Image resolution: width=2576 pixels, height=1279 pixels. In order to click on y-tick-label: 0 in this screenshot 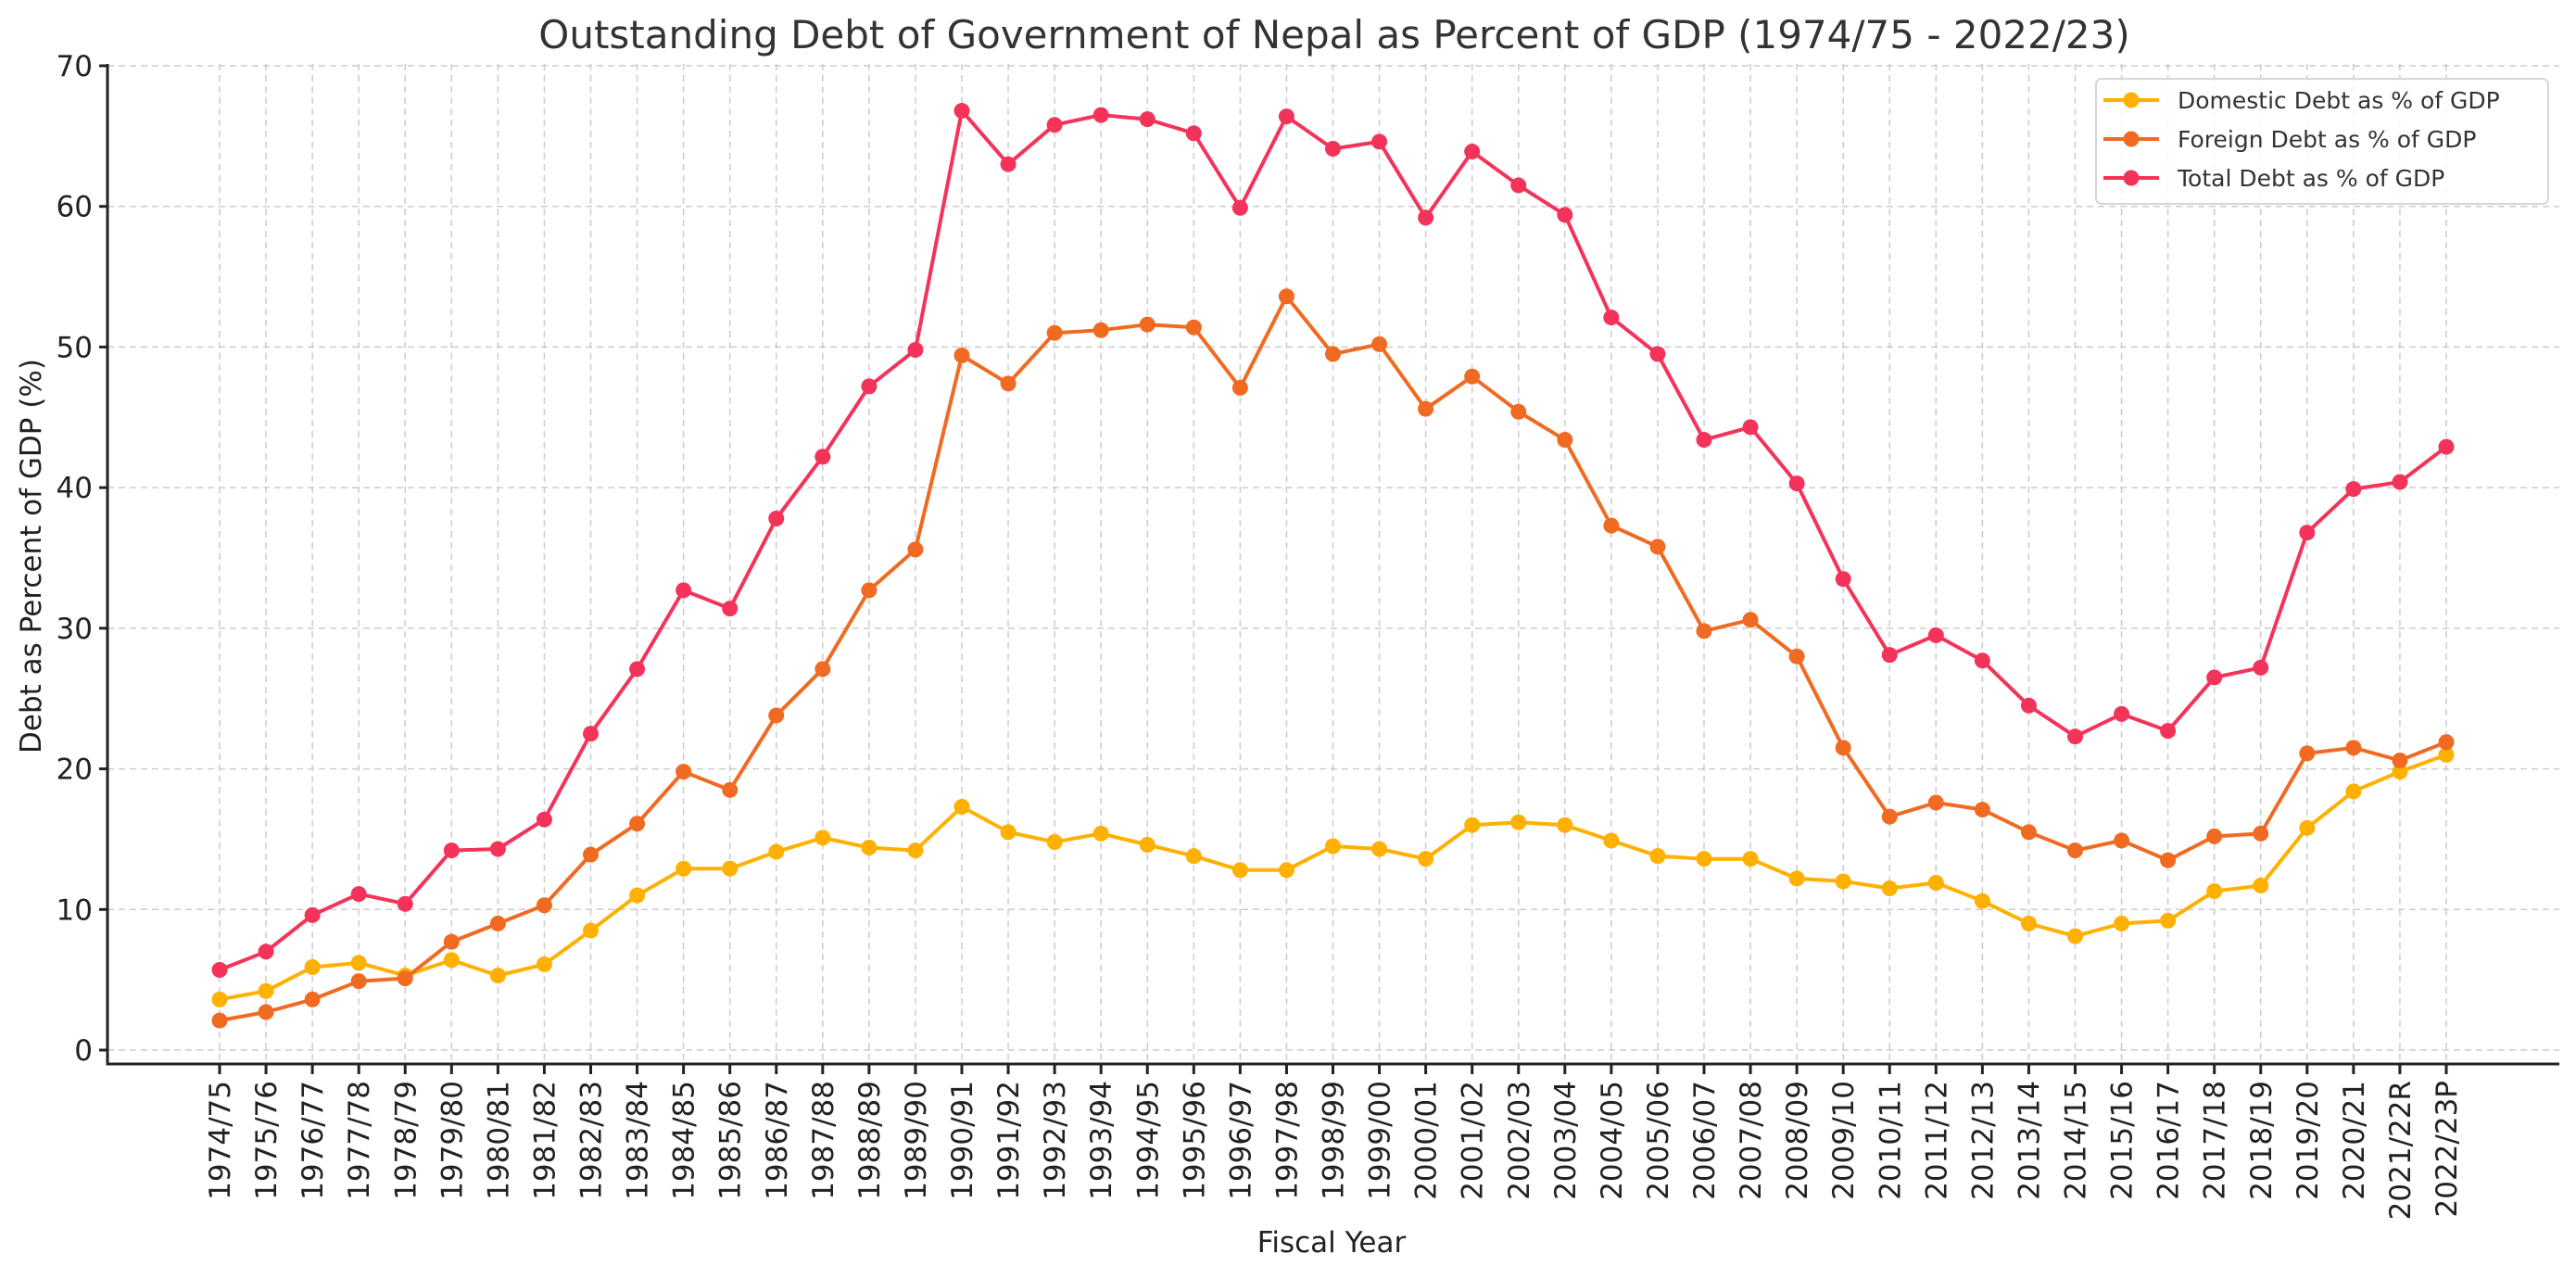, I will do `click(84, 1051)`.